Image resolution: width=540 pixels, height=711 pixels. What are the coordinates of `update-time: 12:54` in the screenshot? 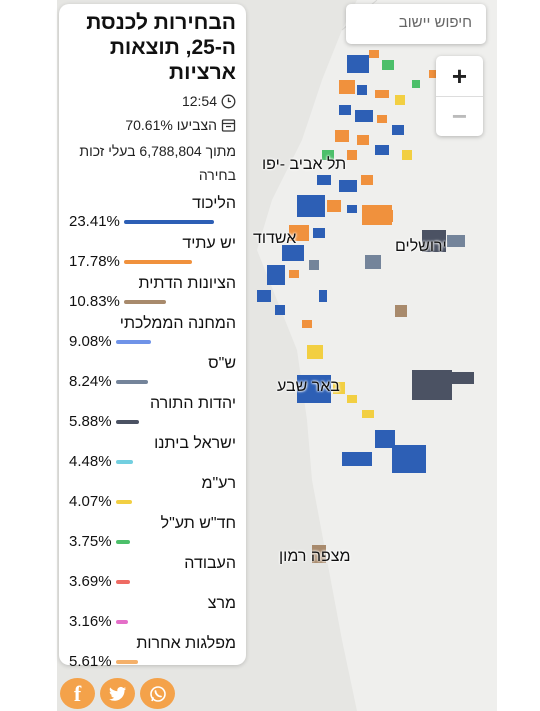 It's located at (199, 101).